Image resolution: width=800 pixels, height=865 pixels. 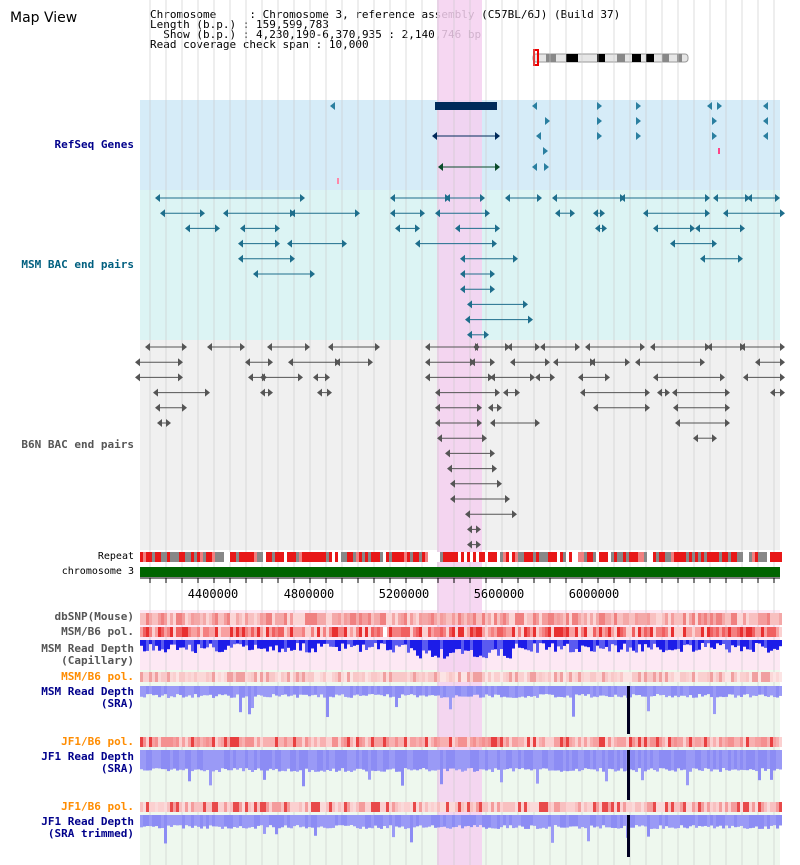 What do you see at coordinates (546, 167) in the screenshot?
I see `refseq-gene-marker` at bounding box center [546, 167].